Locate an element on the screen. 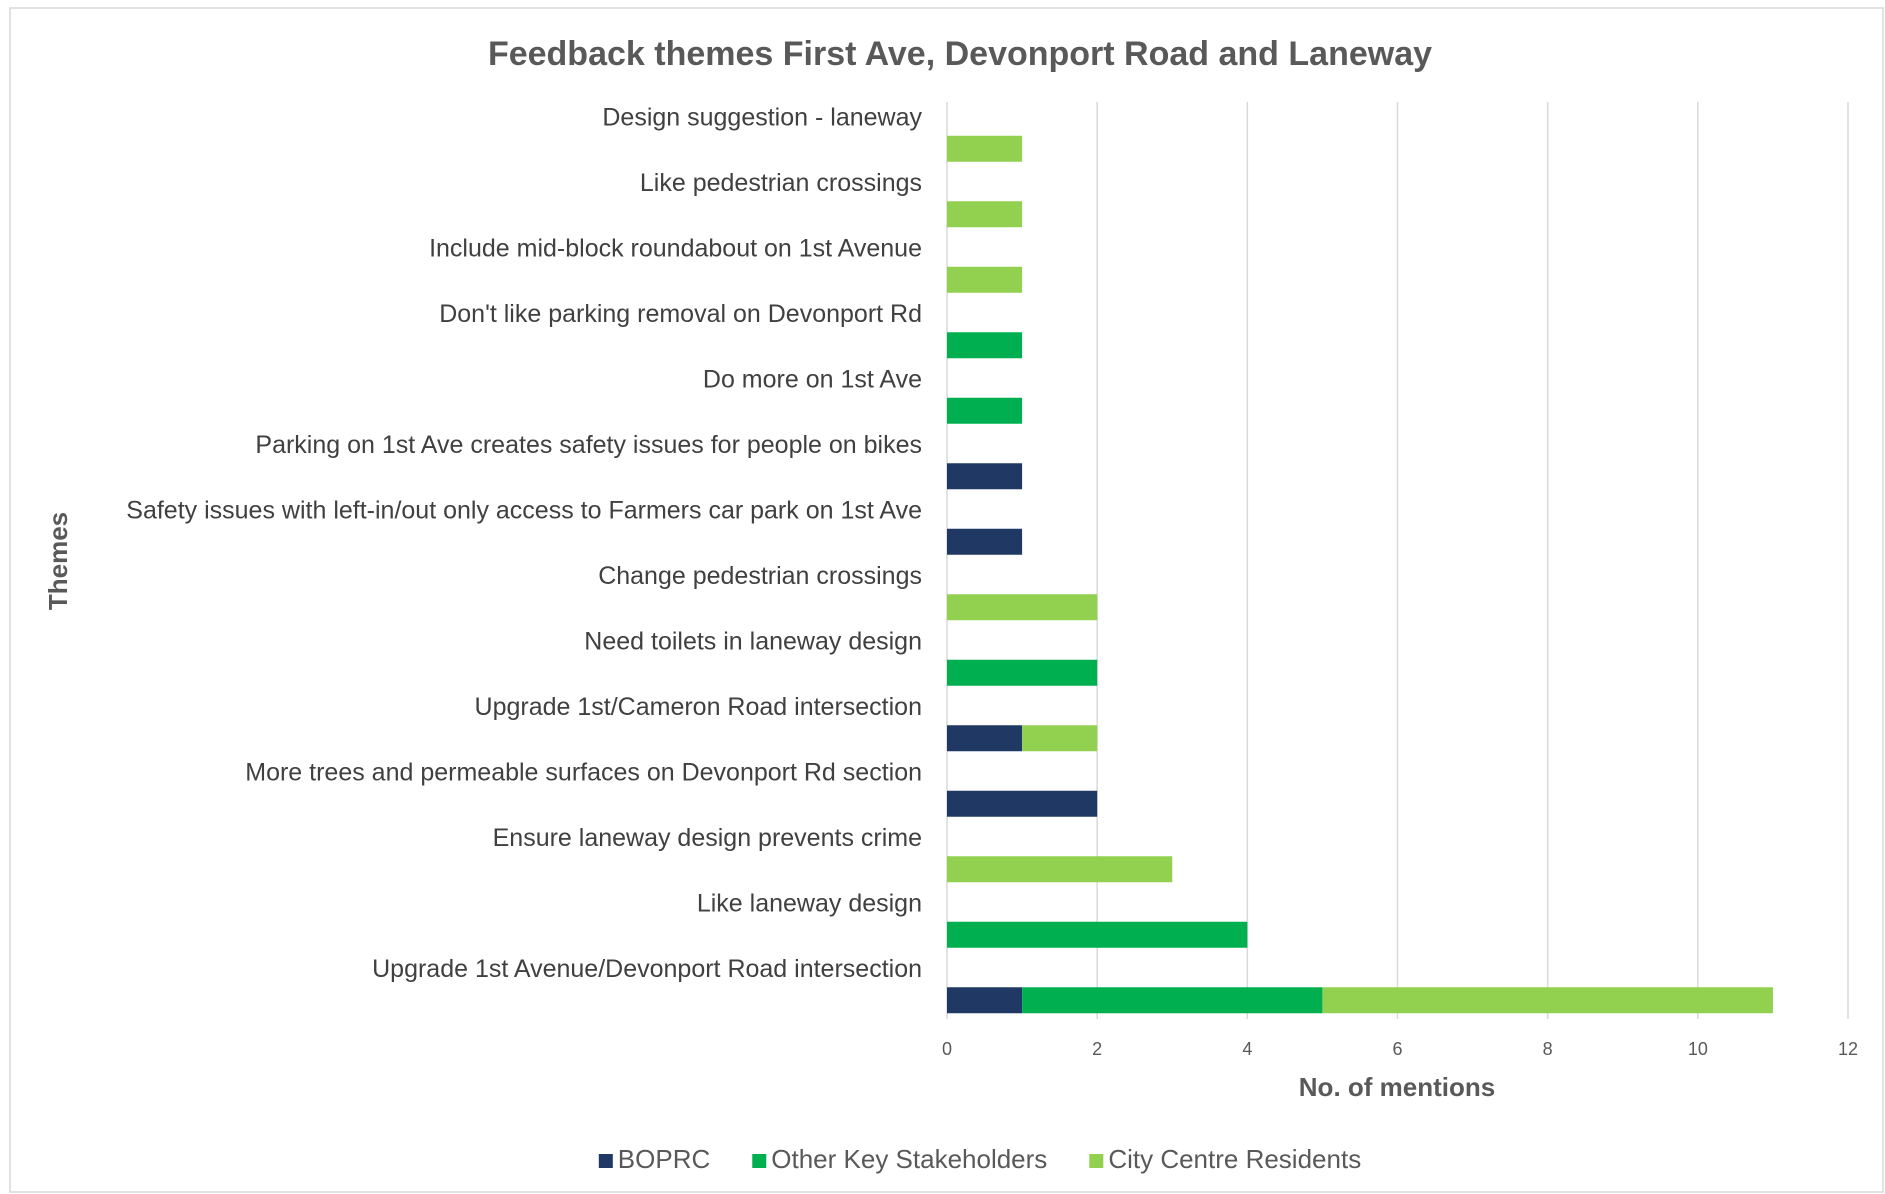  y-tick-label: Change pedestrian crossings is located at coordinates (760, 576).